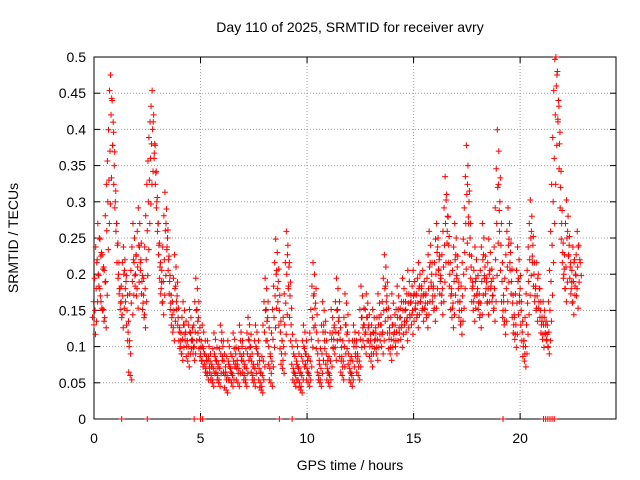 This screenshot has height=480, width=640. I want to click on y-axis-label: SRMTID / TECUs, so click(13, 238).